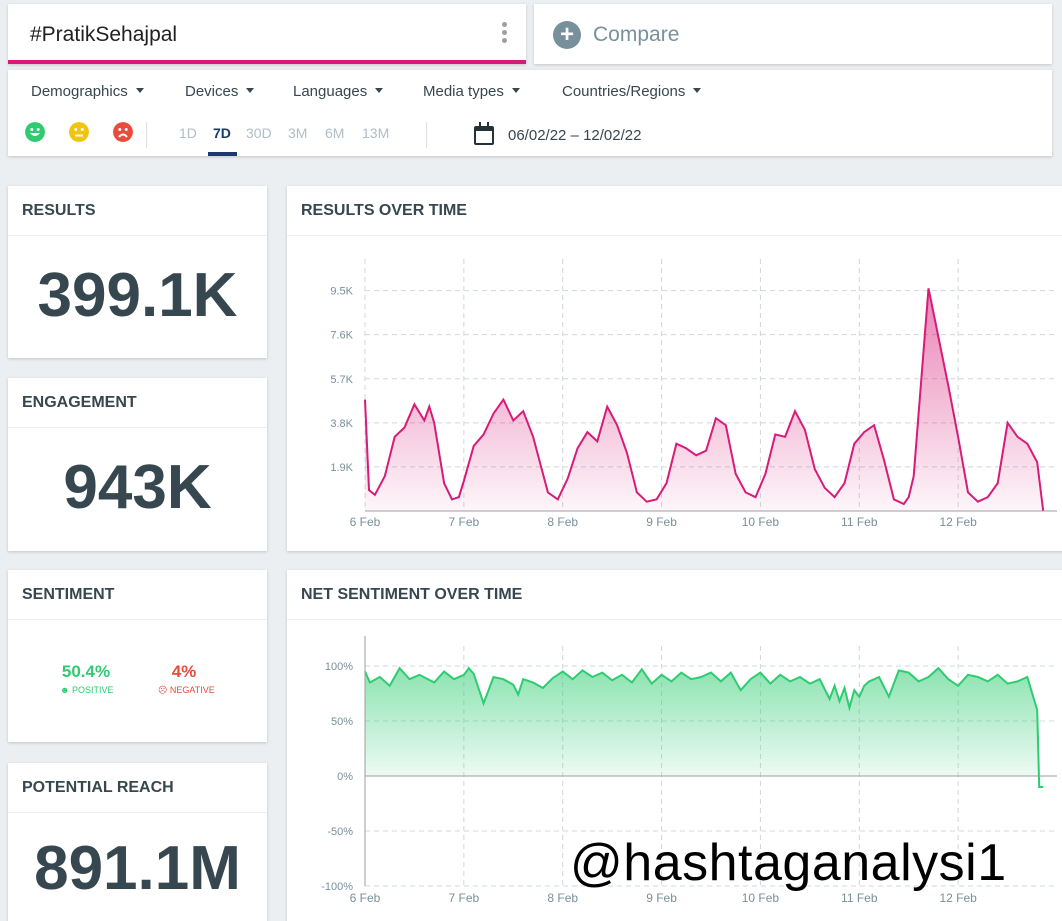 The height and width of the screenshot is (921, 1062). I want to click on series-area, so click(704, 727).